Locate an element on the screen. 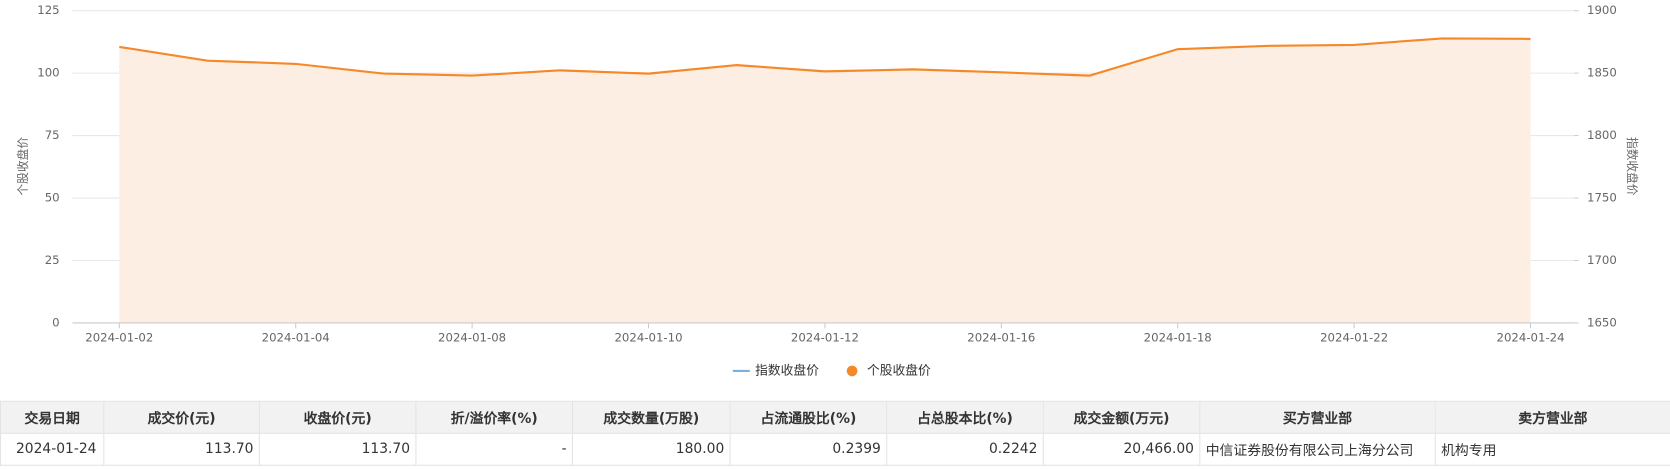  x-tick-label: 2024-01-24 is located at coordinates (1531, 337).